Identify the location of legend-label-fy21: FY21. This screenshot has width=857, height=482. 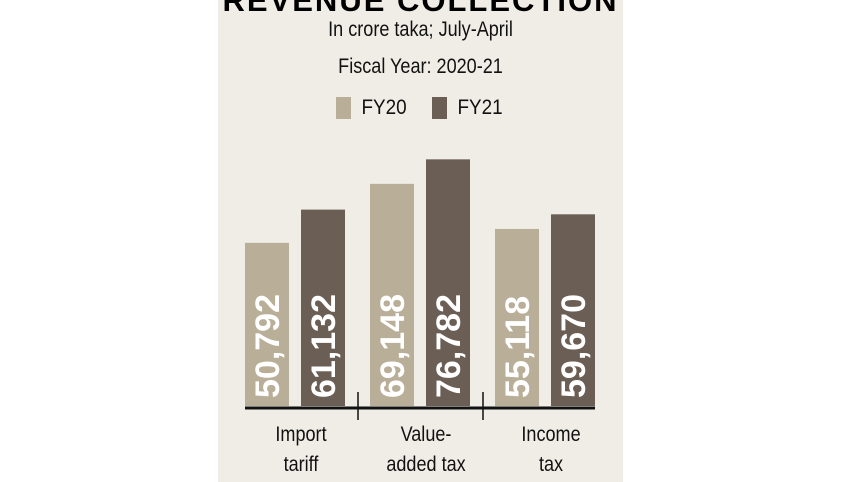
(480, 107).